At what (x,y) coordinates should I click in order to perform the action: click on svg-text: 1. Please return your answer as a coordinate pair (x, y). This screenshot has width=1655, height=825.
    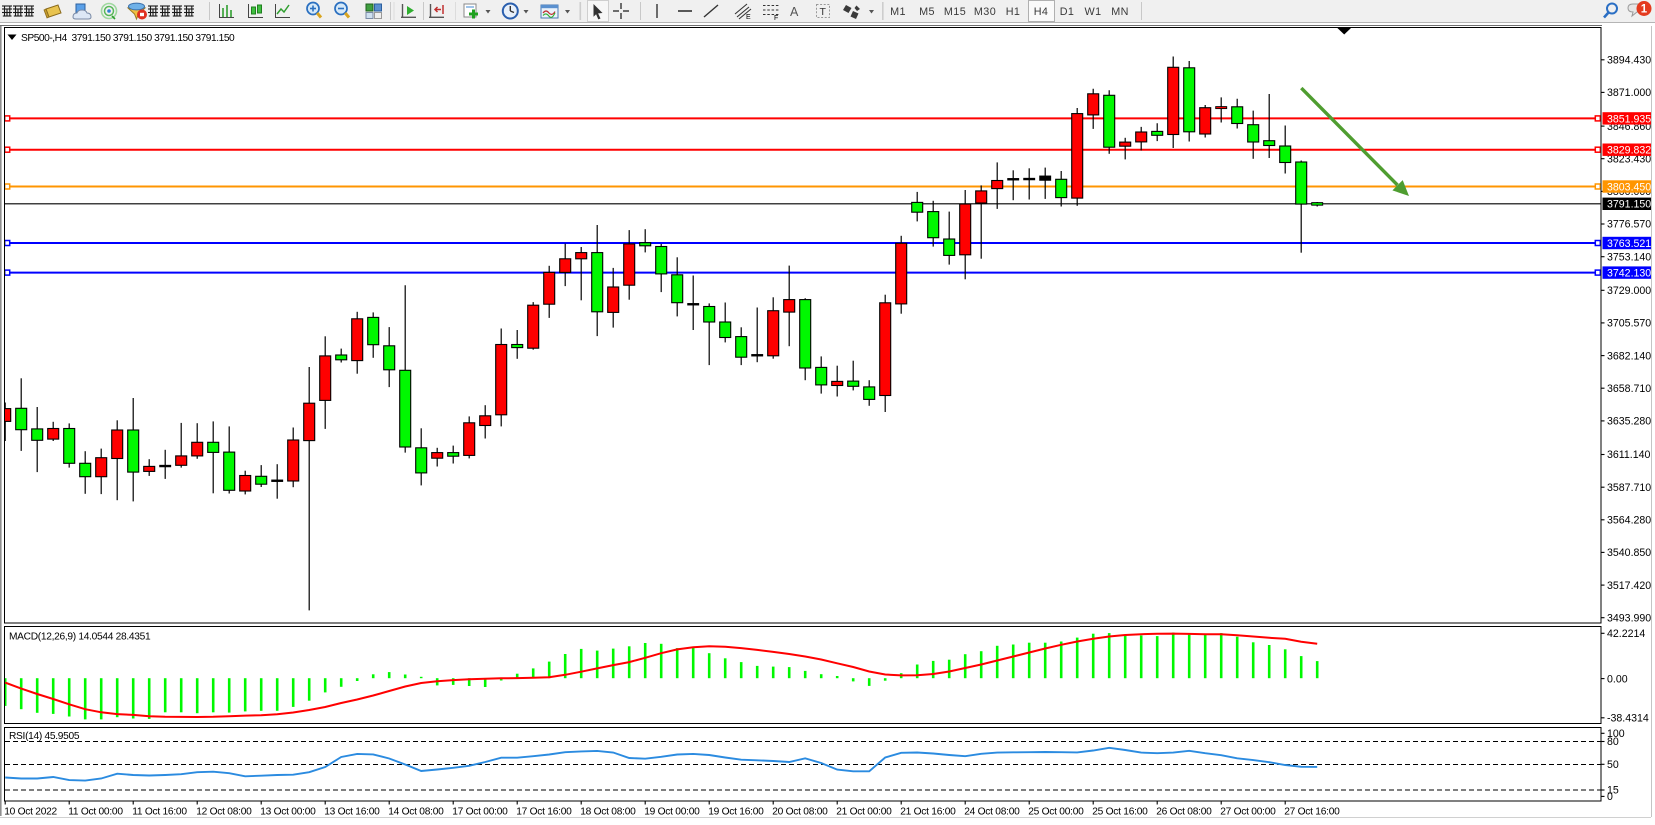
    Looking at the image, I should click on (1644, 10).